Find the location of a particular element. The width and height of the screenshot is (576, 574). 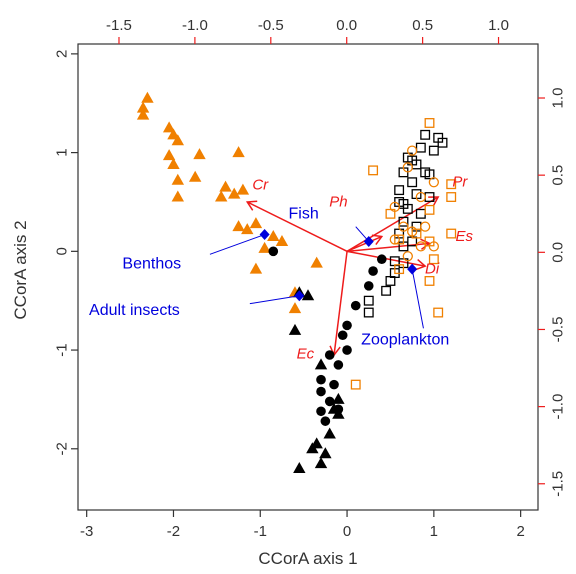

top-tick-label: 0.0 is located at coordinates (346, 25).